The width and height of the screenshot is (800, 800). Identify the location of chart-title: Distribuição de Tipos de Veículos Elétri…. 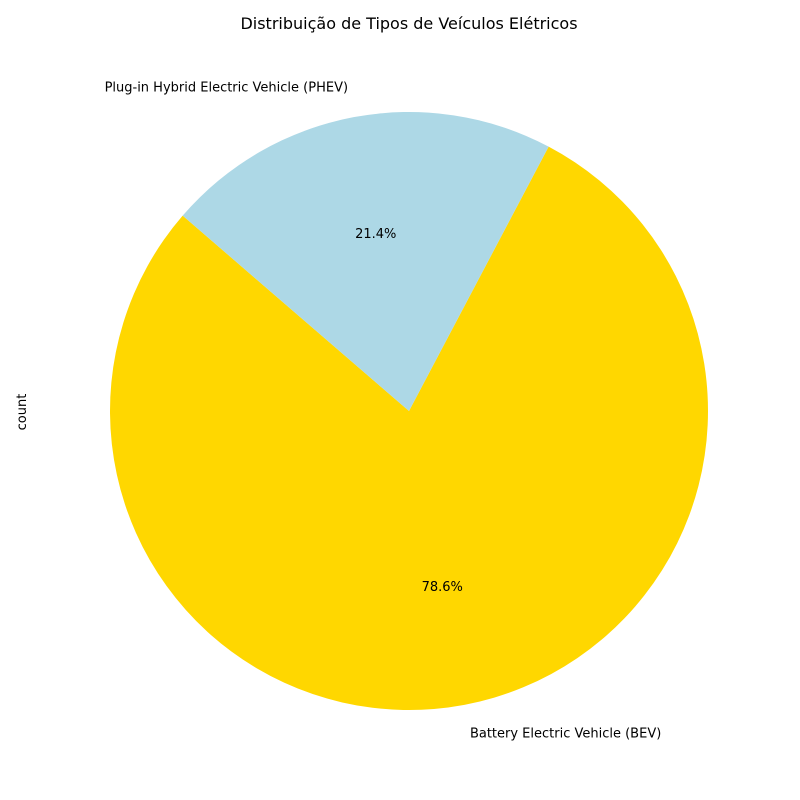
(408, 23).